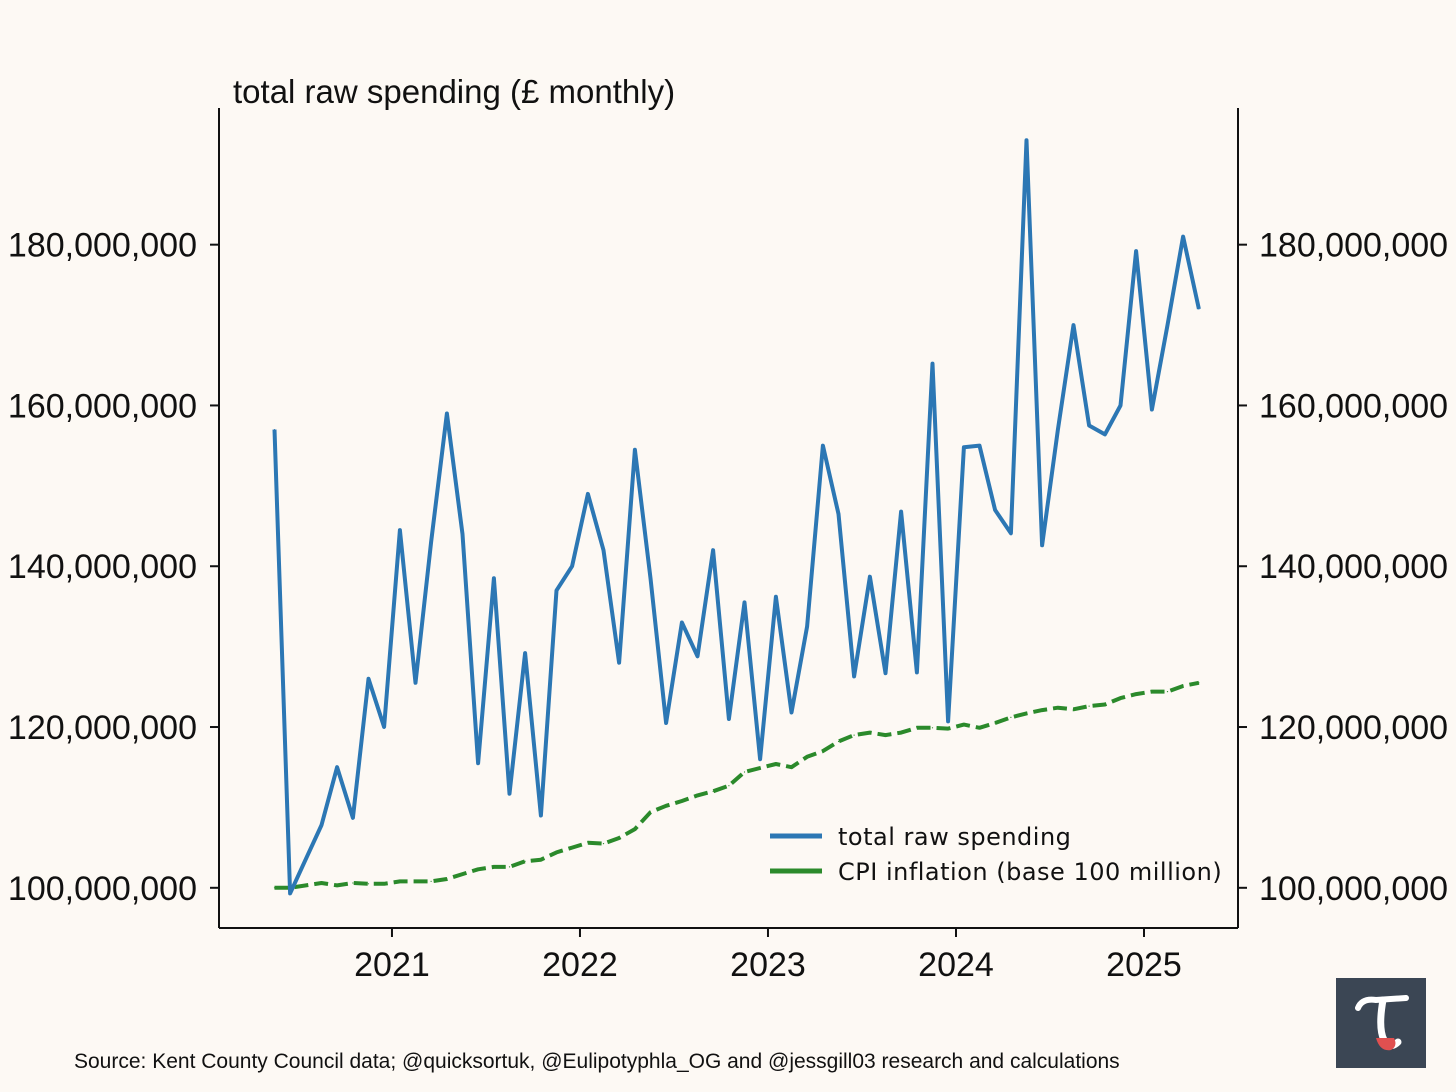 This screenshot has height=1092, width=1456. What do you see at coordinates (956, 965) in the screenshot?
I see `x-tick-label: 2024` at bounding box center [956, 965].